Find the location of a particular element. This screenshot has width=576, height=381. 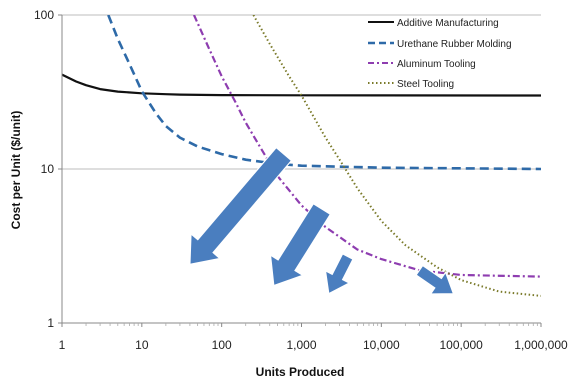

x-tick-label: 10,000 is located at coordinates (381, 345).